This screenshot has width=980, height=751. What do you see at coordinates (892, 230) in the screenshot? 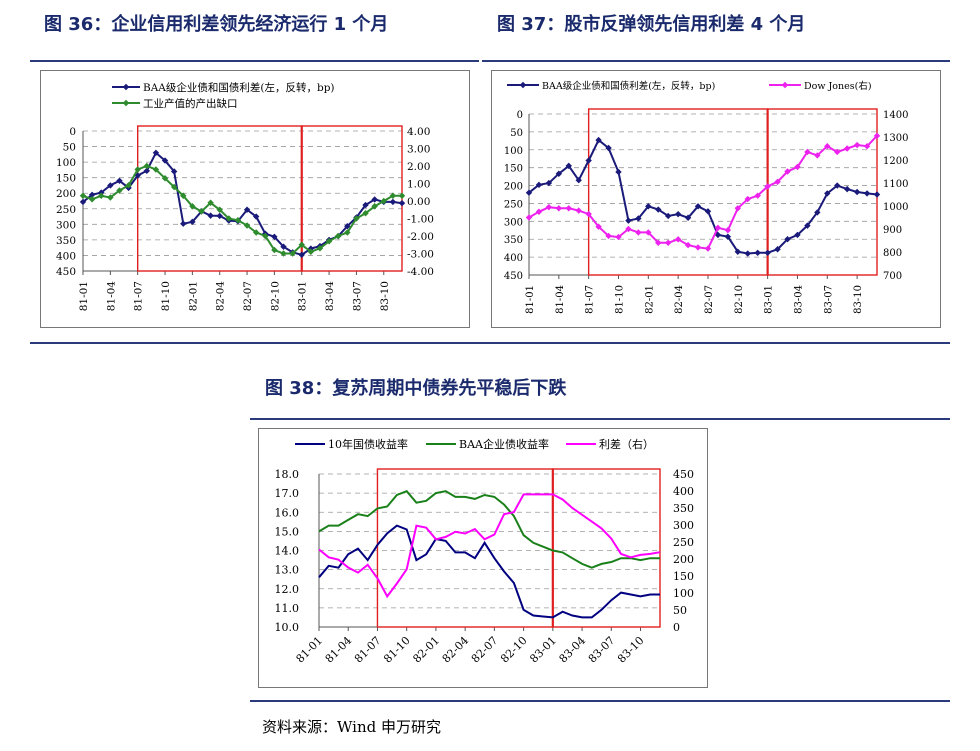
I see `right-tick-label: 900` at bounding box center [892, 230].